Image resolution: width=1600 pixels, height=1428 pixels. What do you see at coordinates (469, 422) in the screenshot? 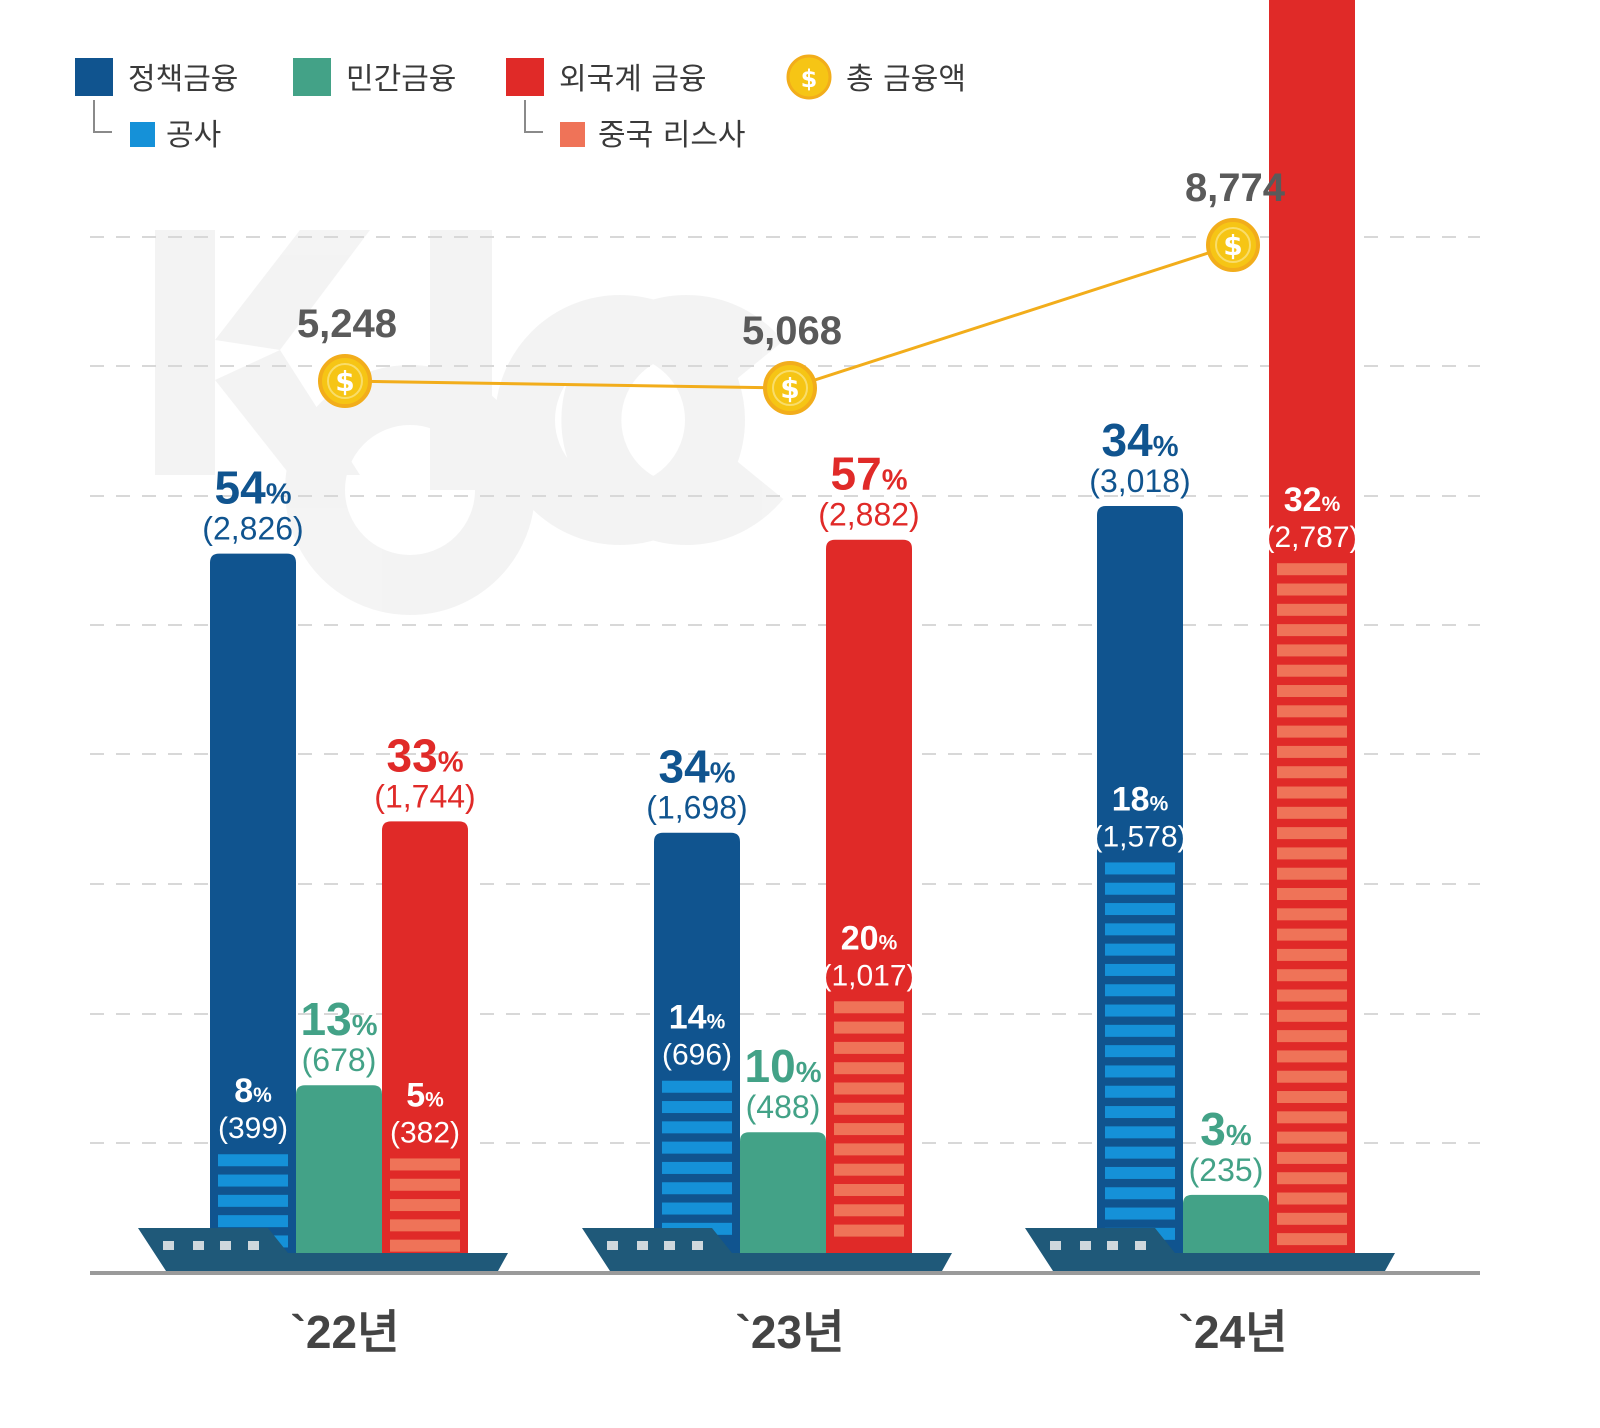
I see `watermark-kbc` at bounding box center [469, 422].